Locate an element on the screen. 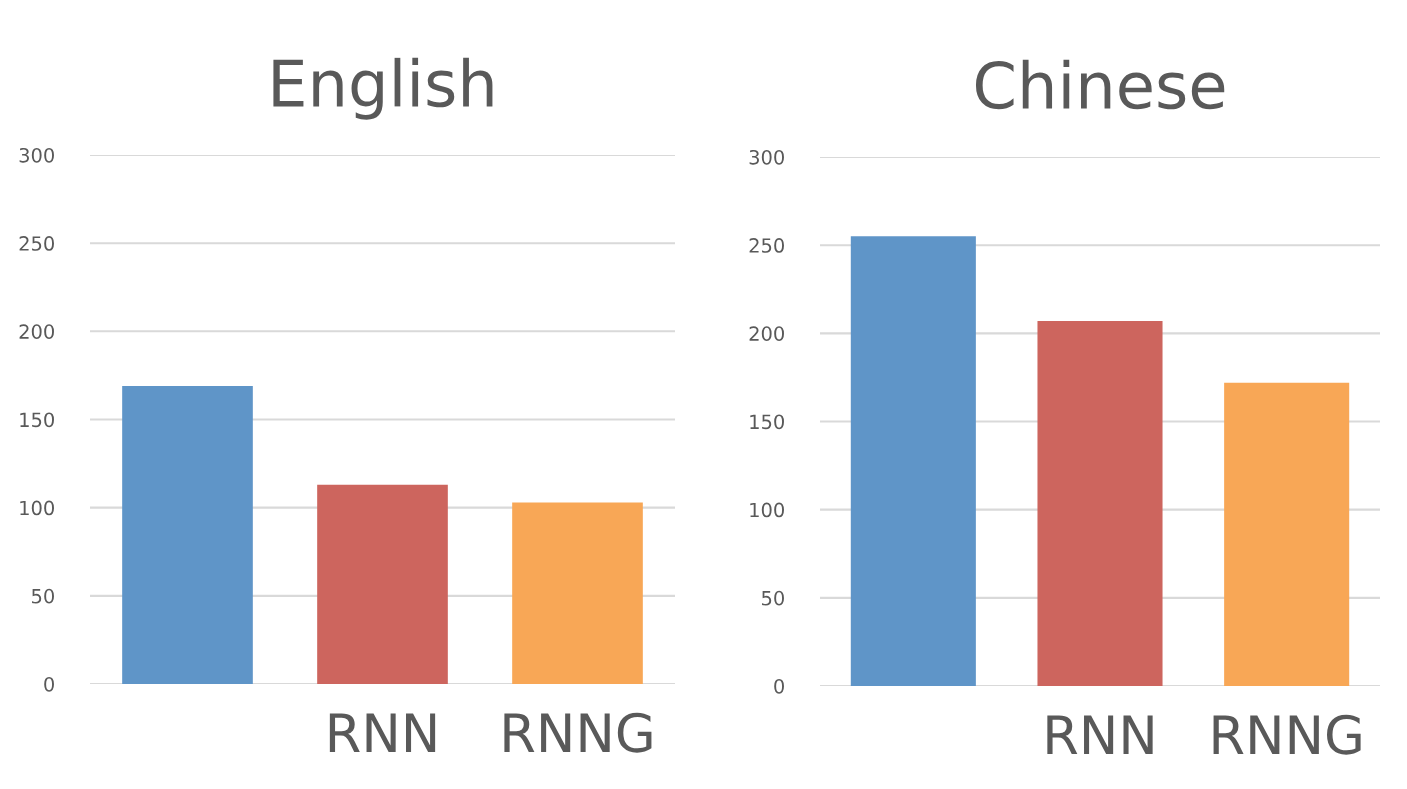 The width and height of the screenshot is (1407, 789). chart-title: English is located at coordinates (383, 88).